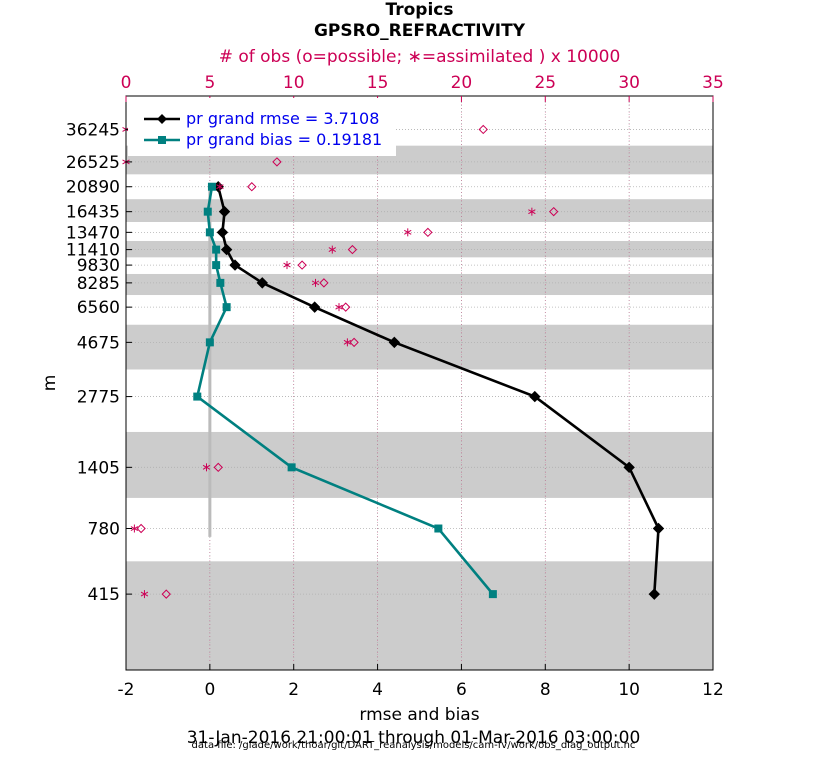 The image size is (840, 763). I want to click on y-tick-label: 1405, so click(98, 468).